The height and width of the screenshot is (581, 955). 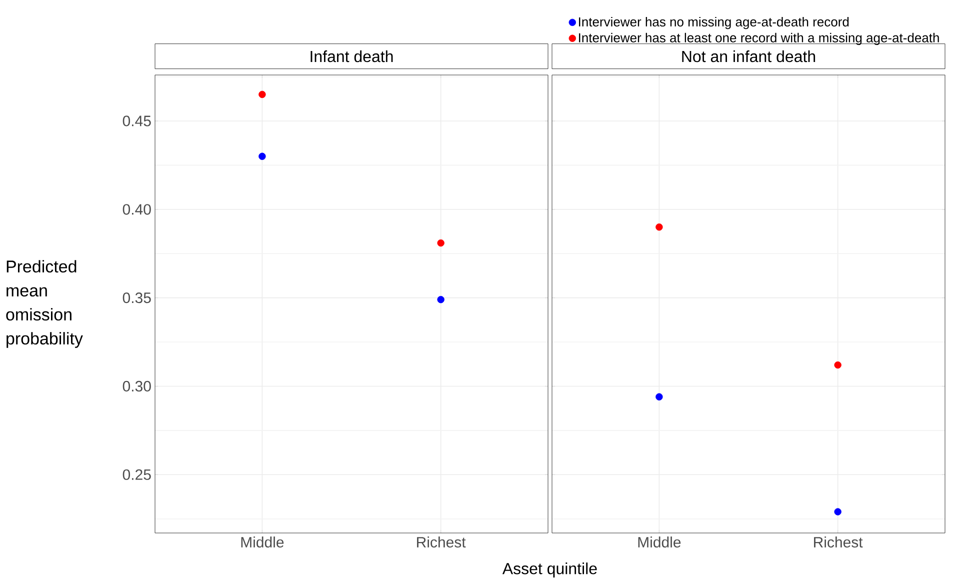 What do you see at coordinates (351, 56) in the screenshot?
I see `chart-title: Infant death` at bounding box center [351, 56].